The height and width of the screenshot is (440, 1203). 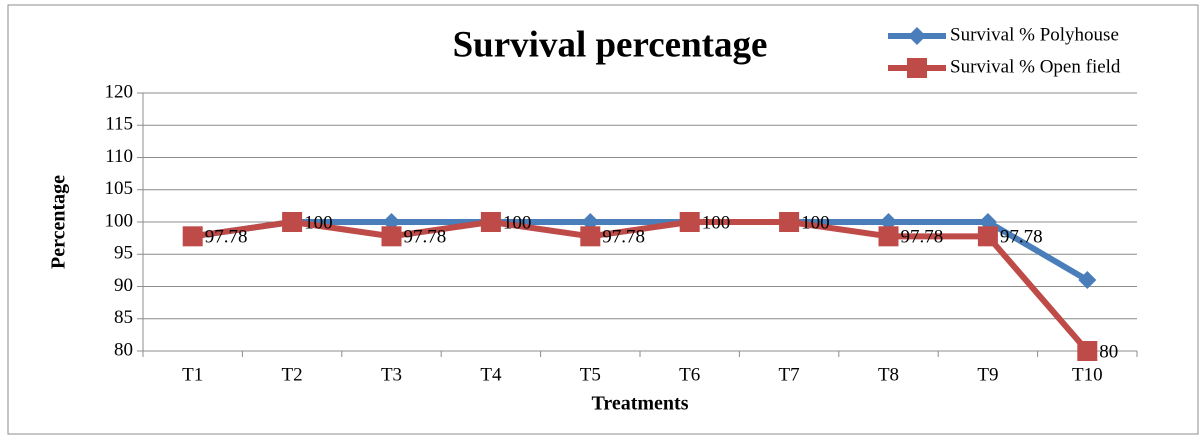 What do you see at coordinates (987, 374) in the screenshot?
I see `x-tick-label: T9` at bounding box center [987, 374].